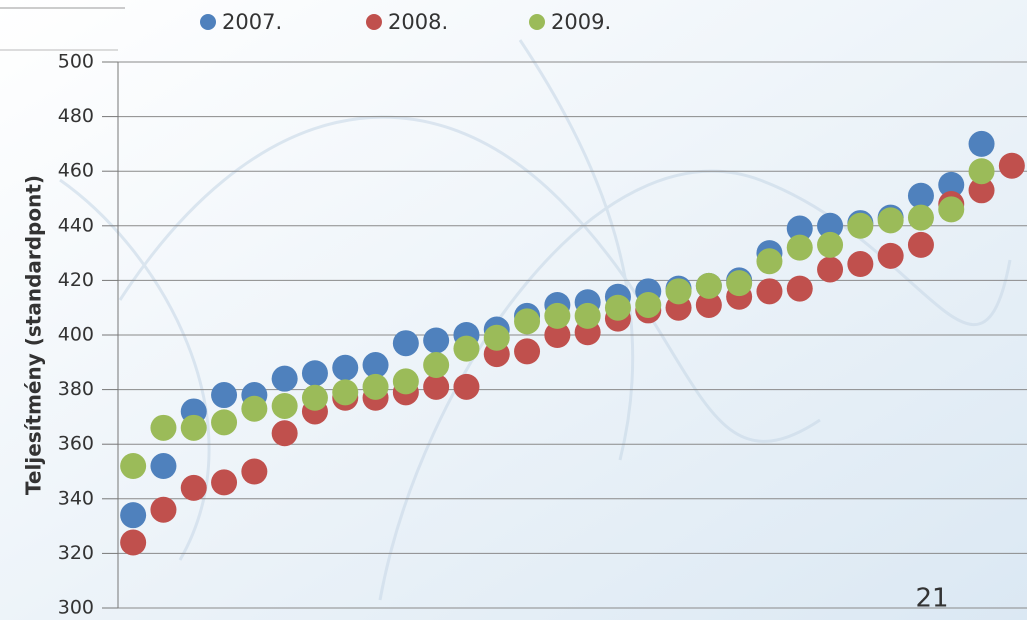 The width and height of the screenshot is (1027, 620). I want to click on y-tick-label: 340, so click(76, 498).